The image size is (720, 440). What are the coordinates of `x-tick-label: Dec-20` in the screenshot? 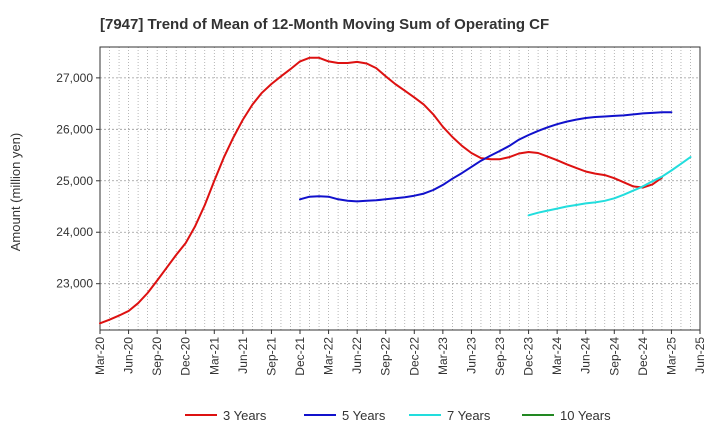 It's located at (186, 356).